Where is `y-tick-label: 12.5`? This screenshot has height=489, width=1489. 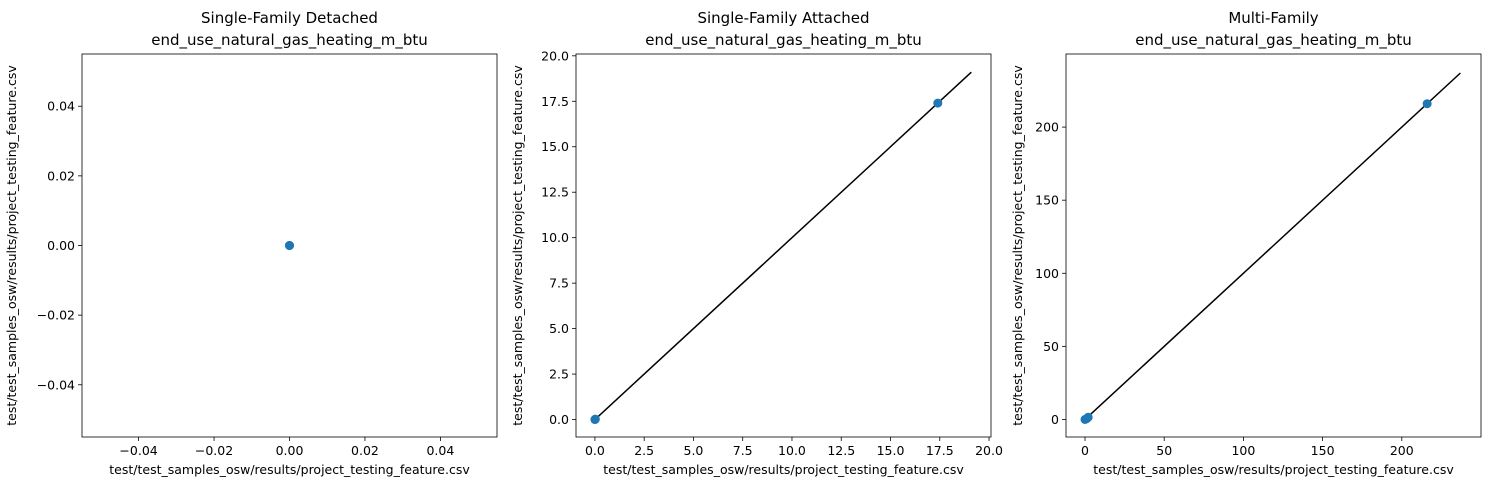 y-tick-label: 12.5 is located at coordinates (555, 192).